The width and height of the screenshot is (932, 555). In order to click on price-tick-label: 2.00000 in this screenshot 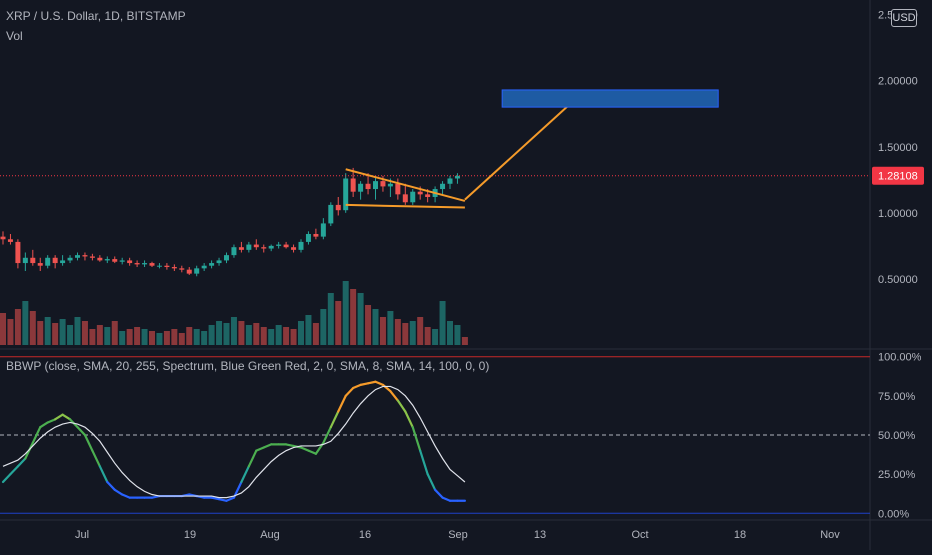, I will do `click(898, 82)`.